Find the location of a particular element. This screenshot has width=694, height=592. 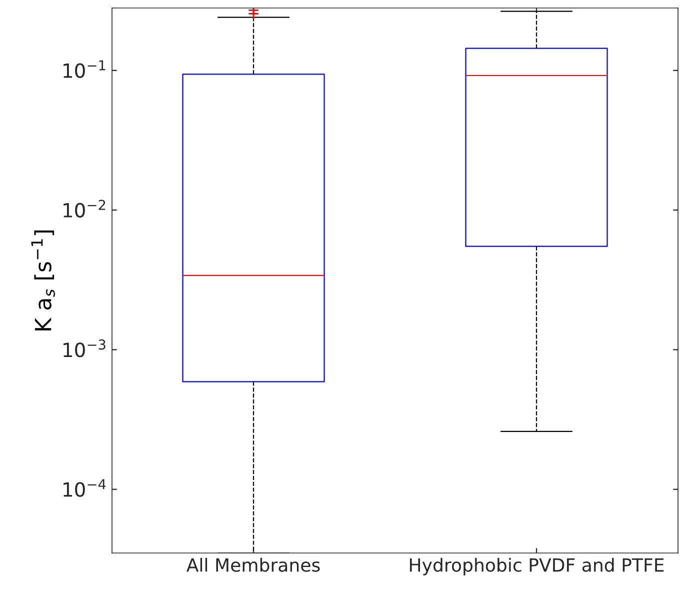

y-tick-label: 10$^{−1}$ is located at coordinates (85, 69).